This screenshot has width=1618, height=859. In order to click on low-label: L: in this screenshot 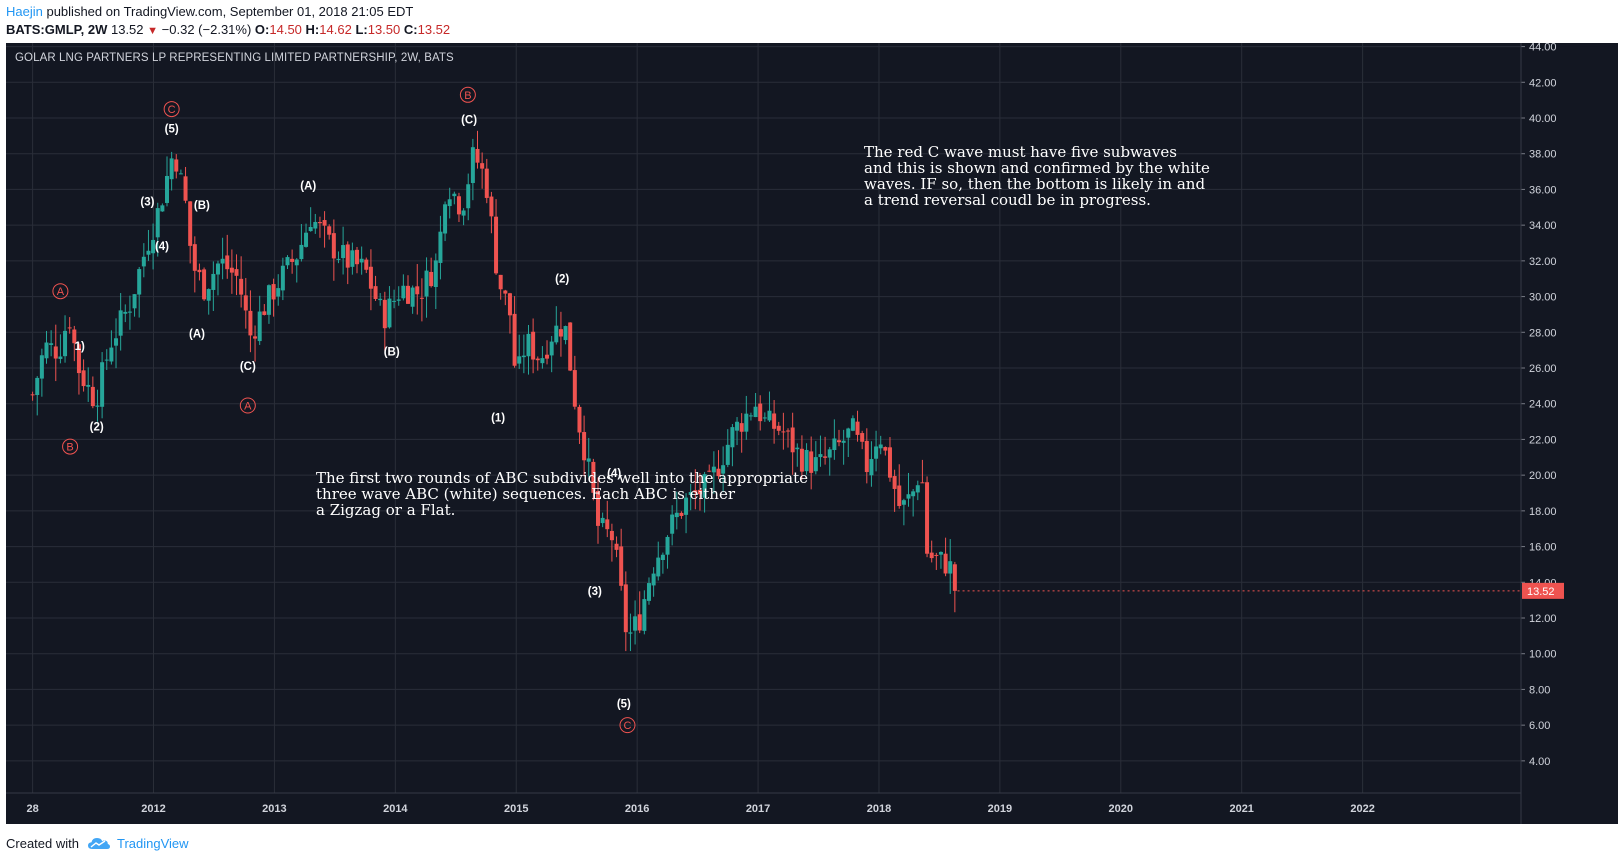, I will do `click(361, 29)`.